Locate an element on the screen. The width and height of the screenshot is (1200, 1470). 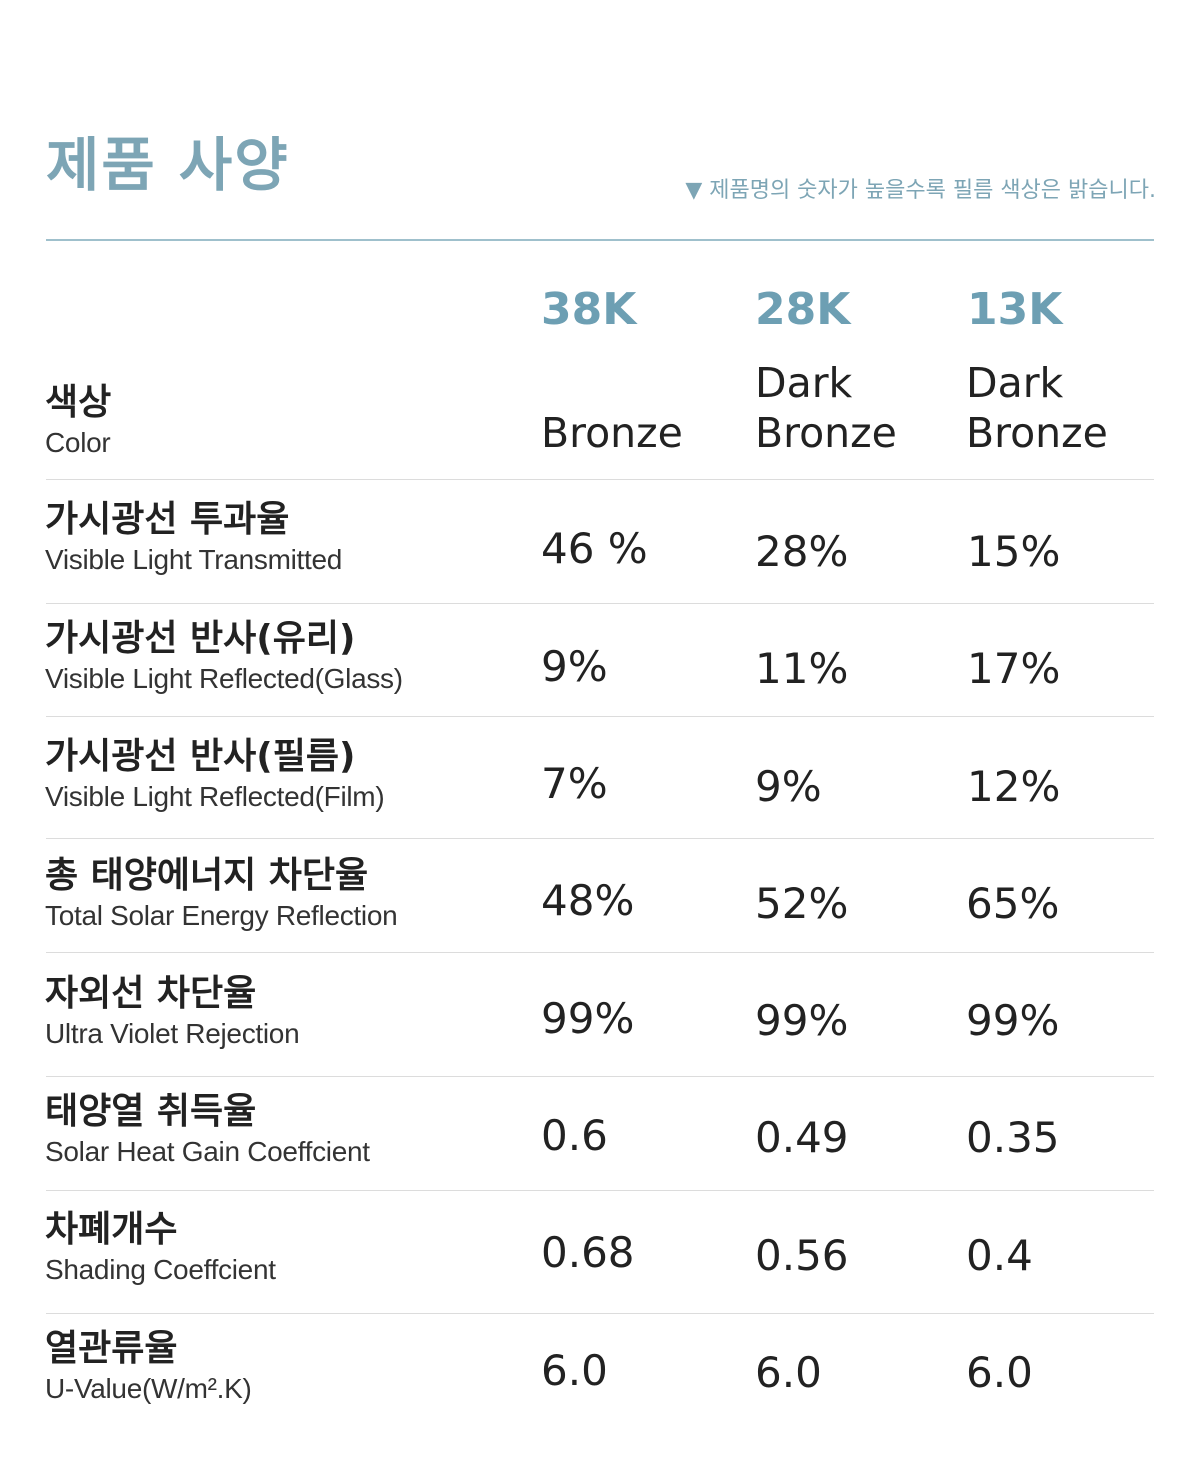
spec-label-ko: 열관류율 is located at coordinates (111, 1348).